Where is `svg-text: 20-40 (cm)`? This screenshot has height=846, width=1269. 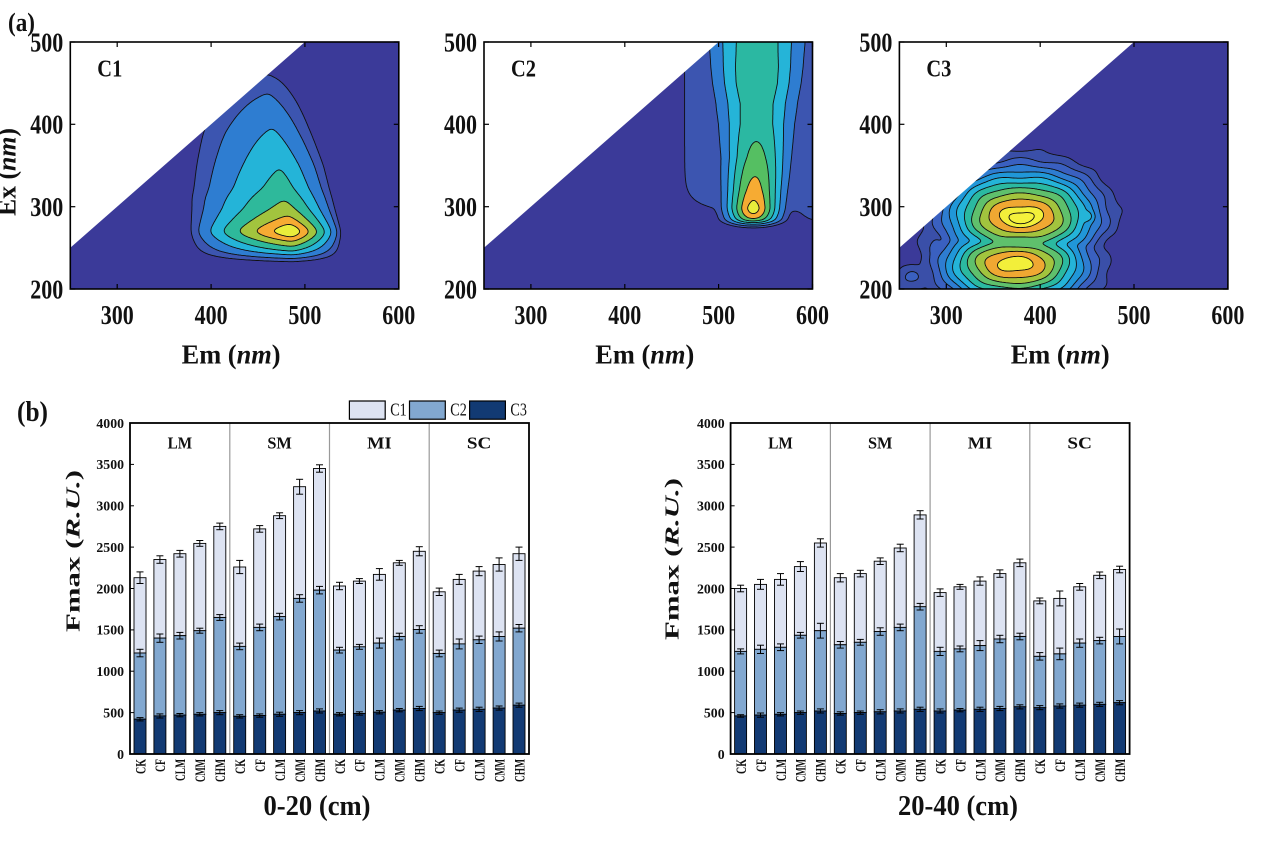 svg-text: 20-40 (cm) is located at coordinates (958, 806).